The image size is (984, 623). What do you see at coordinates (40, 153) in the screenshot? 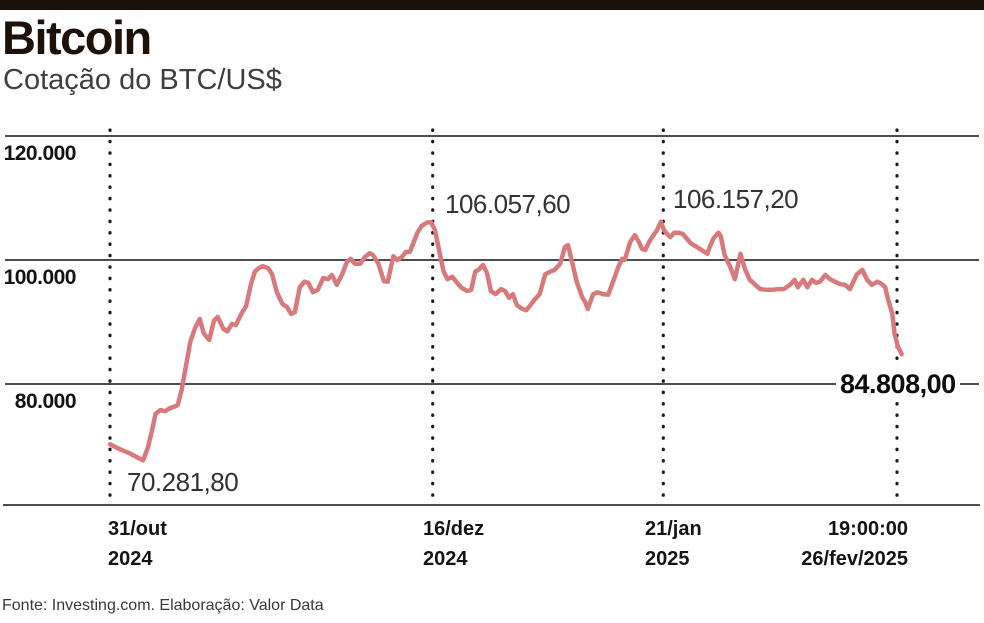
I see `y-axis-tick-120000: 120.000` at bounding box center [40, 153].